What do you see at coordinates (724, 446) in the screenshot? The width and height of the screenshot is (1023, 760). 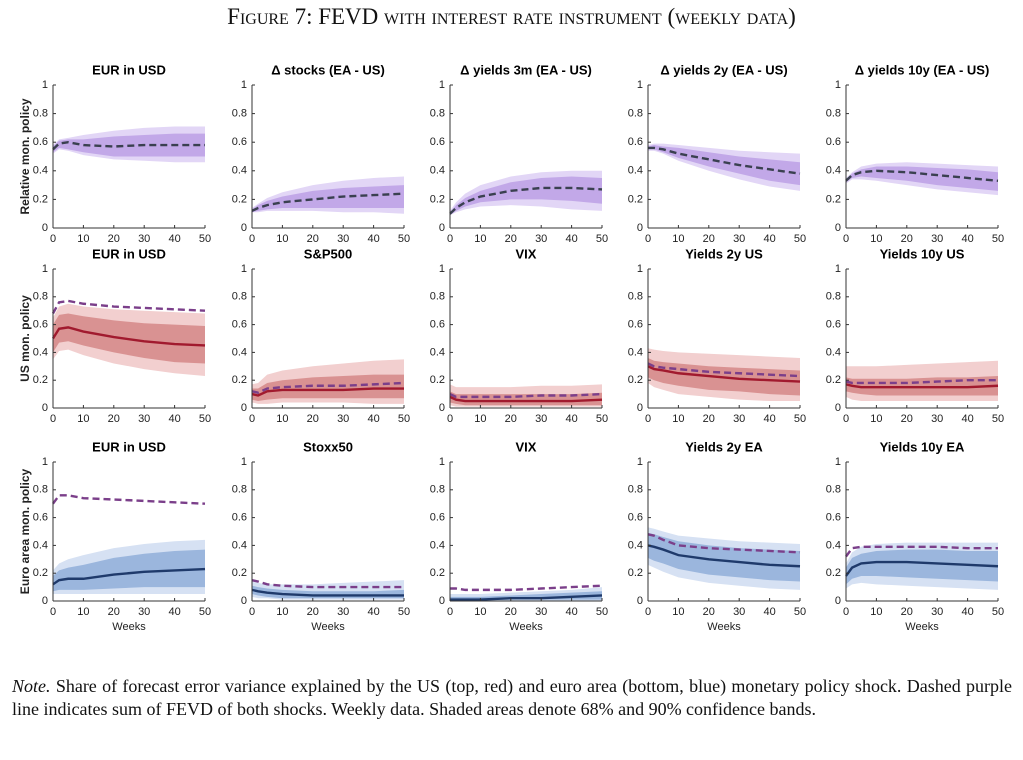 I see `panel-title: Yields 2y EA` at bounding box center [724, 446].